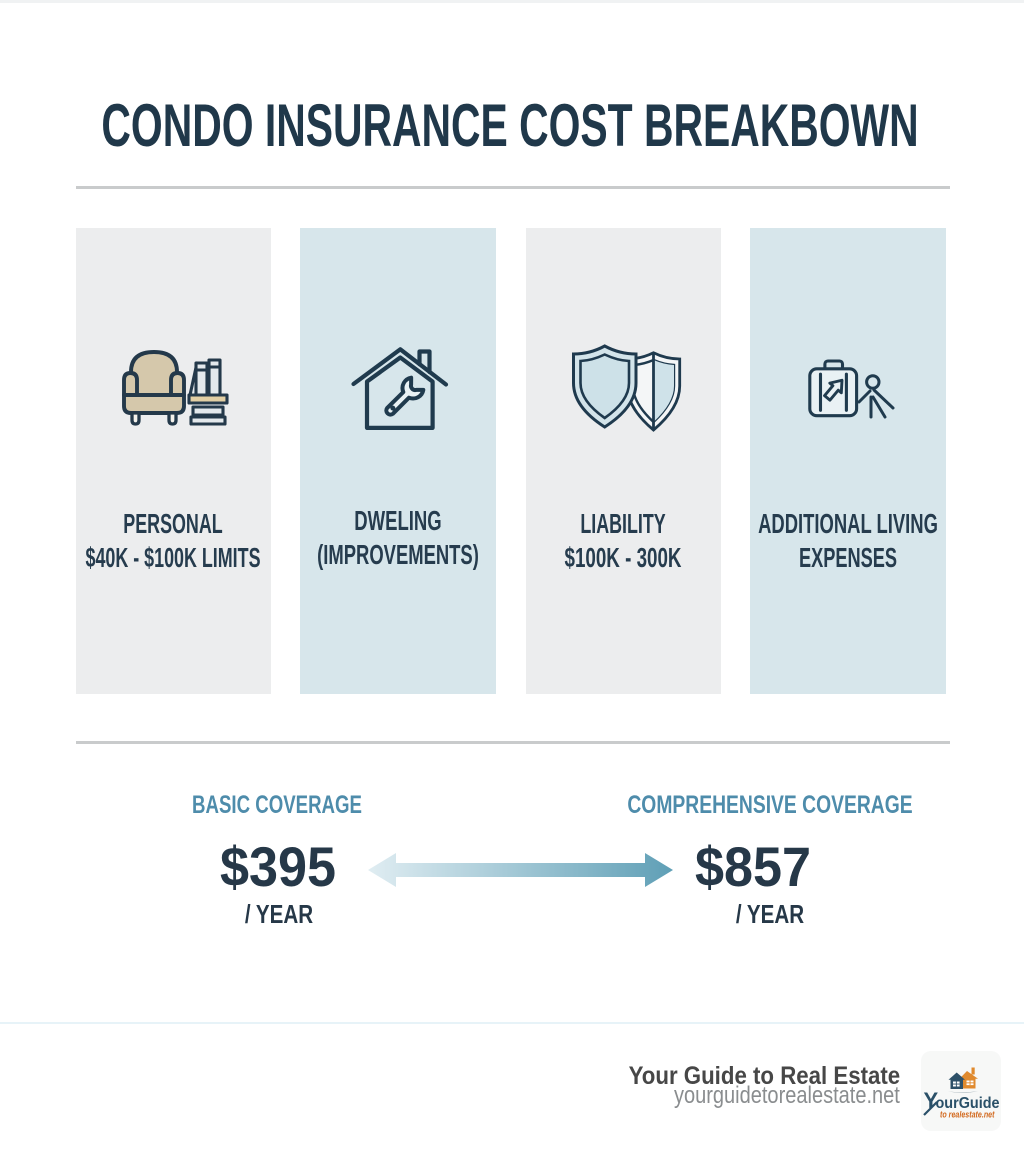  I want to click on svg-text: ourGuide, so click(968, 1104).